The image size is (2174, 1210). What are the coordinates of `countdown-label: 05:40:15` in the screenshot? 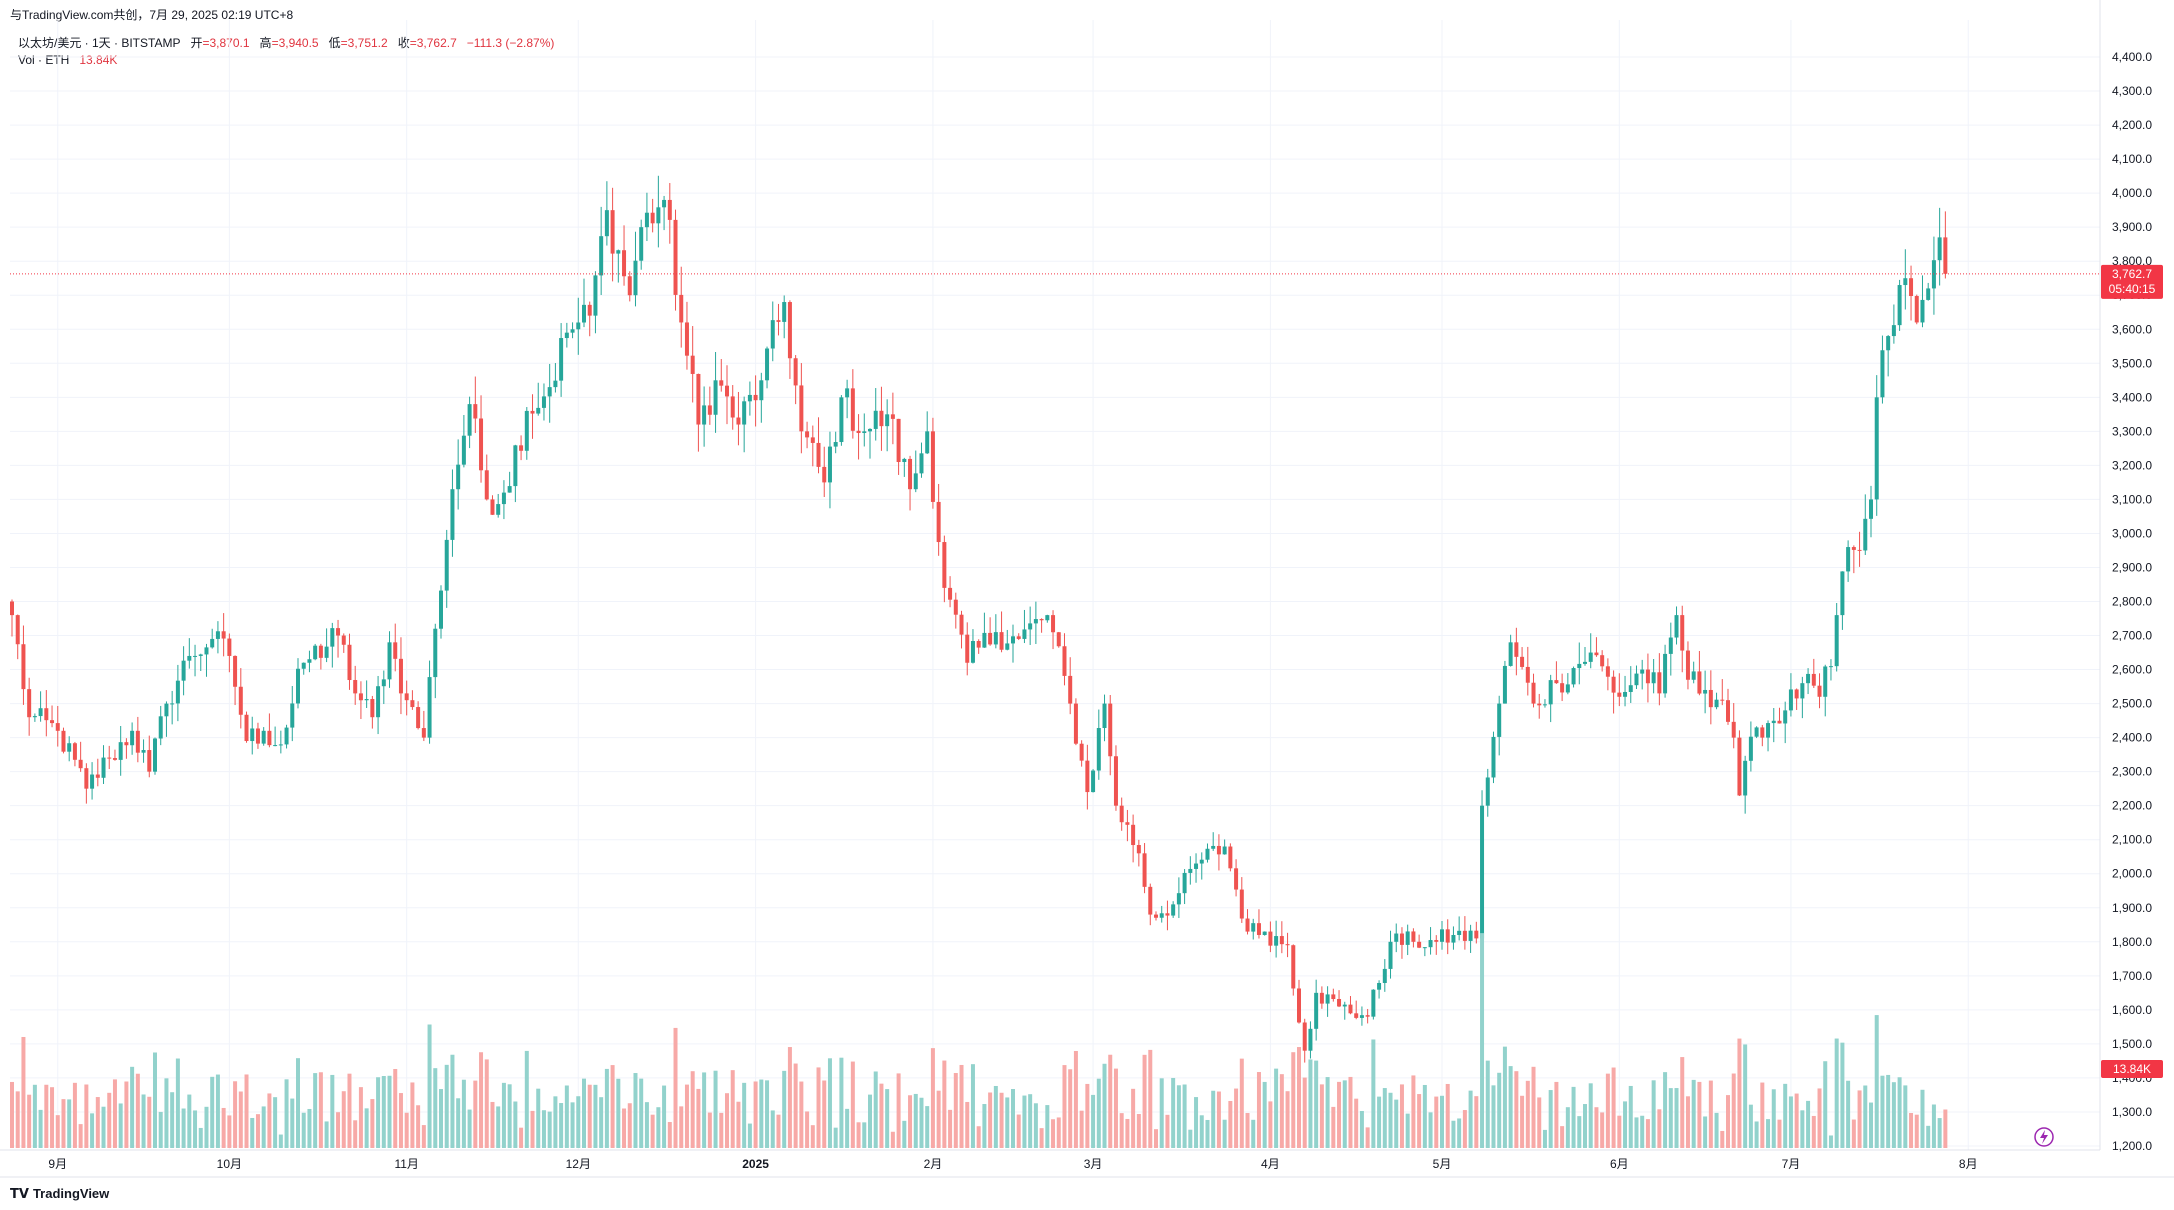 It's located at (2132, 289).